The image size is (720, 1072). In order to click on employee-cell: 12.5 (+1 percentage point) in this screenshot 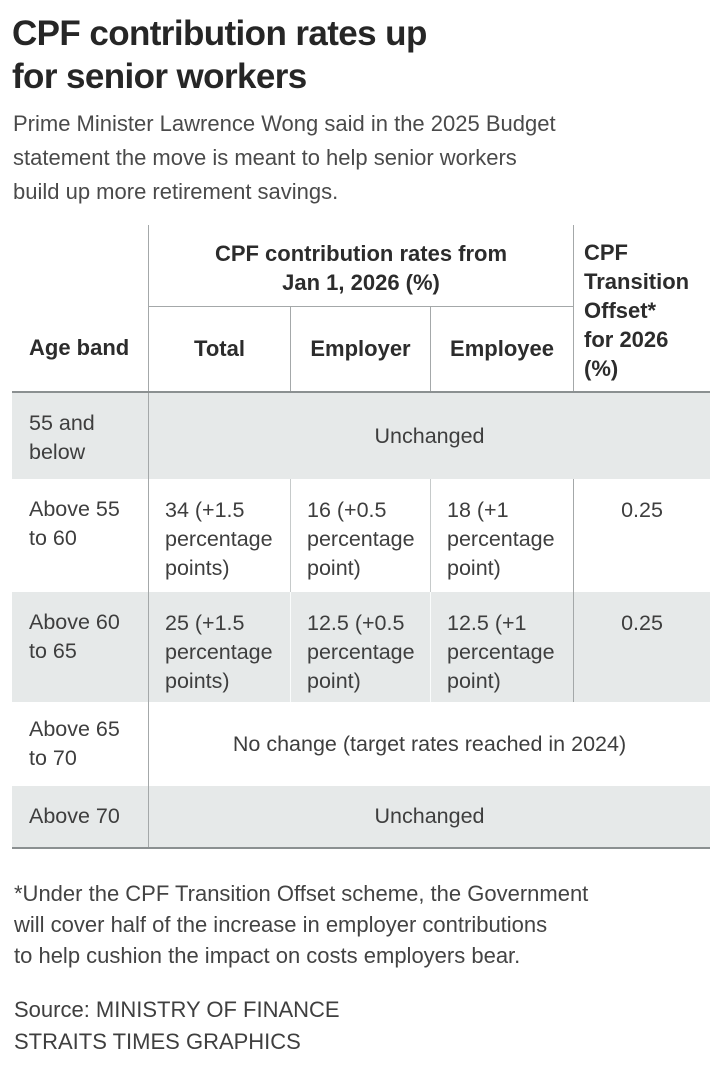, I will do `click(501, 647)`.